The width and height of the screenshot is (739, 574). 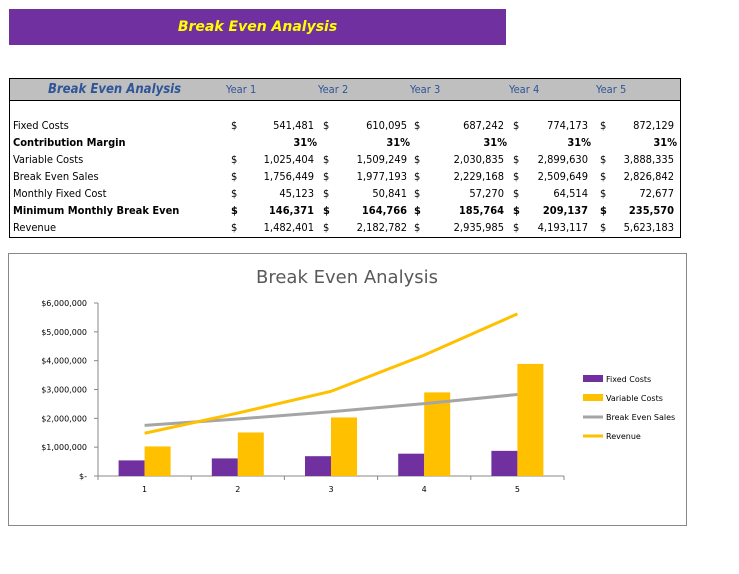 I want to click on cell-value: 872,129, so click(x=653, y=125).